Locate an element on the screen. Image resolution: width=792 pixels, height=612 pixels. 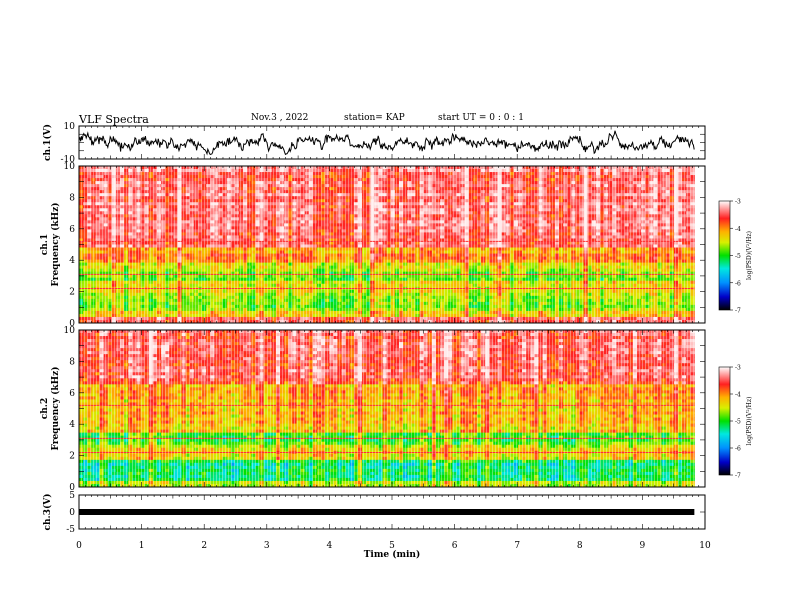
plot-title: VLF Spectra is located at coordinates (114, 119).